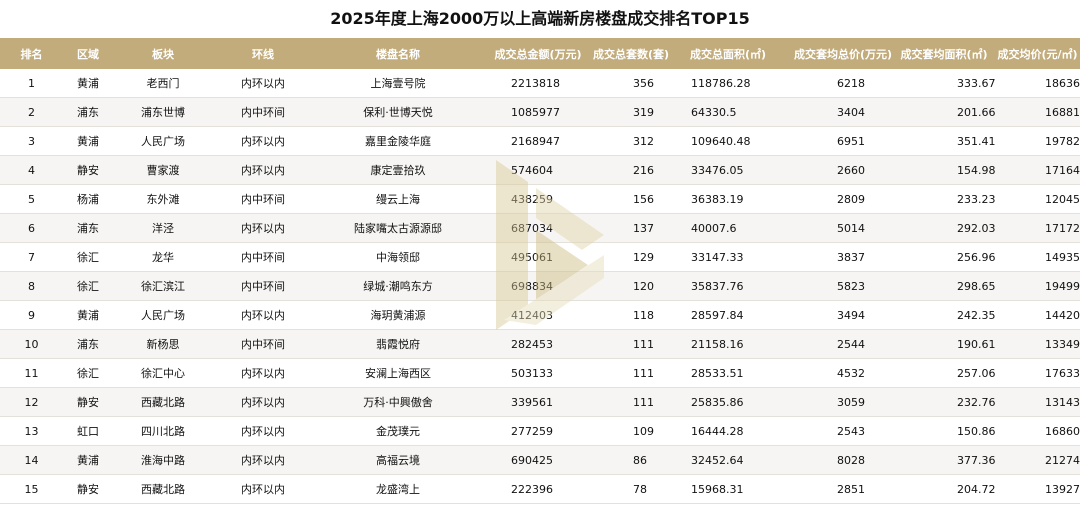  Describe the element at coordinates (728, 344) in the screenshot. I see `table-cell: 21158.16` at that location.